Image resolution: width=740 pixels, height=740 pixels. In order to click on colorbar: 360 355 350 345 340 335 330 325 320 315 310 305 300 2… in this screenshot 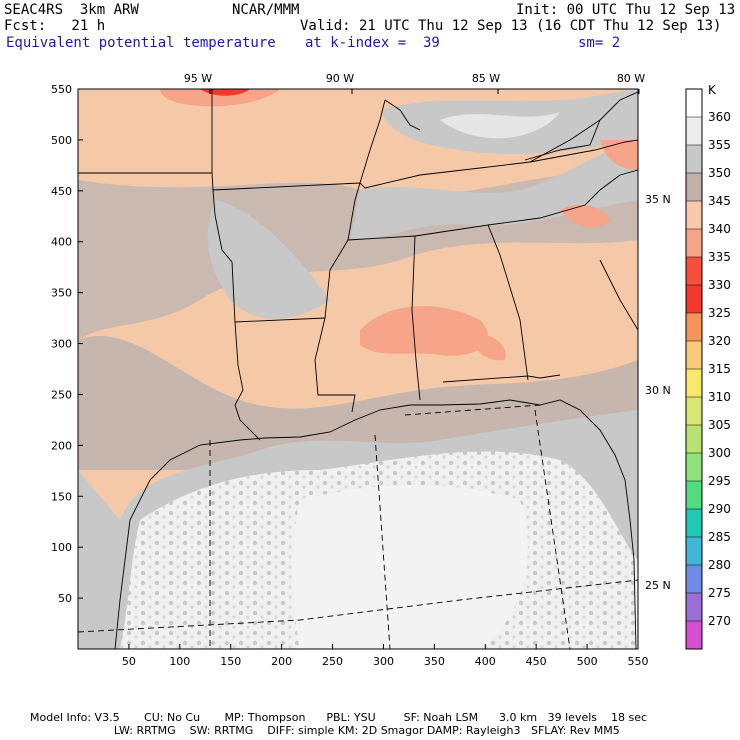, I will do `click(708, 366)`.